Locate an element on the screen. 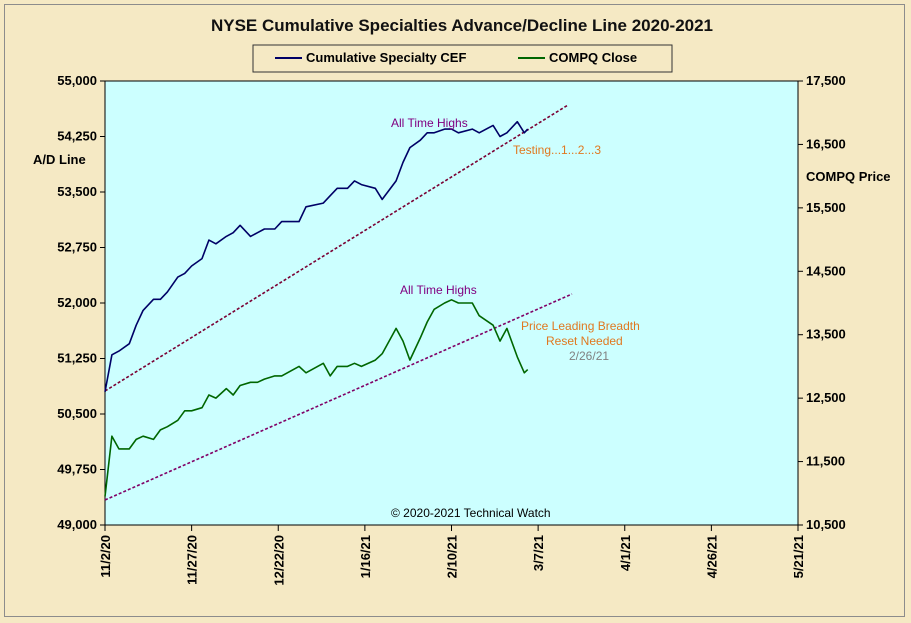 This screenshot has width=911, height=623. x-tick-label: 2/10/21 is located at coordinates (452, 556).